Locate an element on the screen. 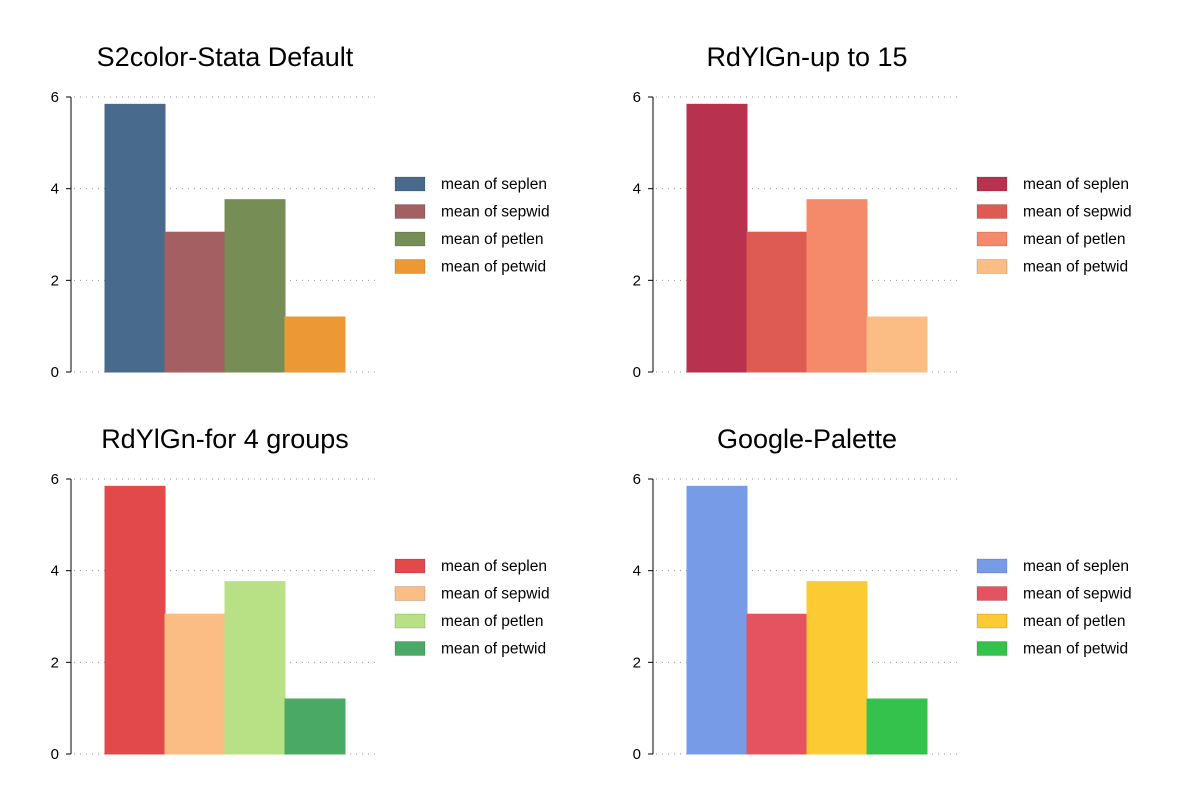 The image size is (1200, 800). chart-title: Google-Palette is located at coordinates (807, 439).